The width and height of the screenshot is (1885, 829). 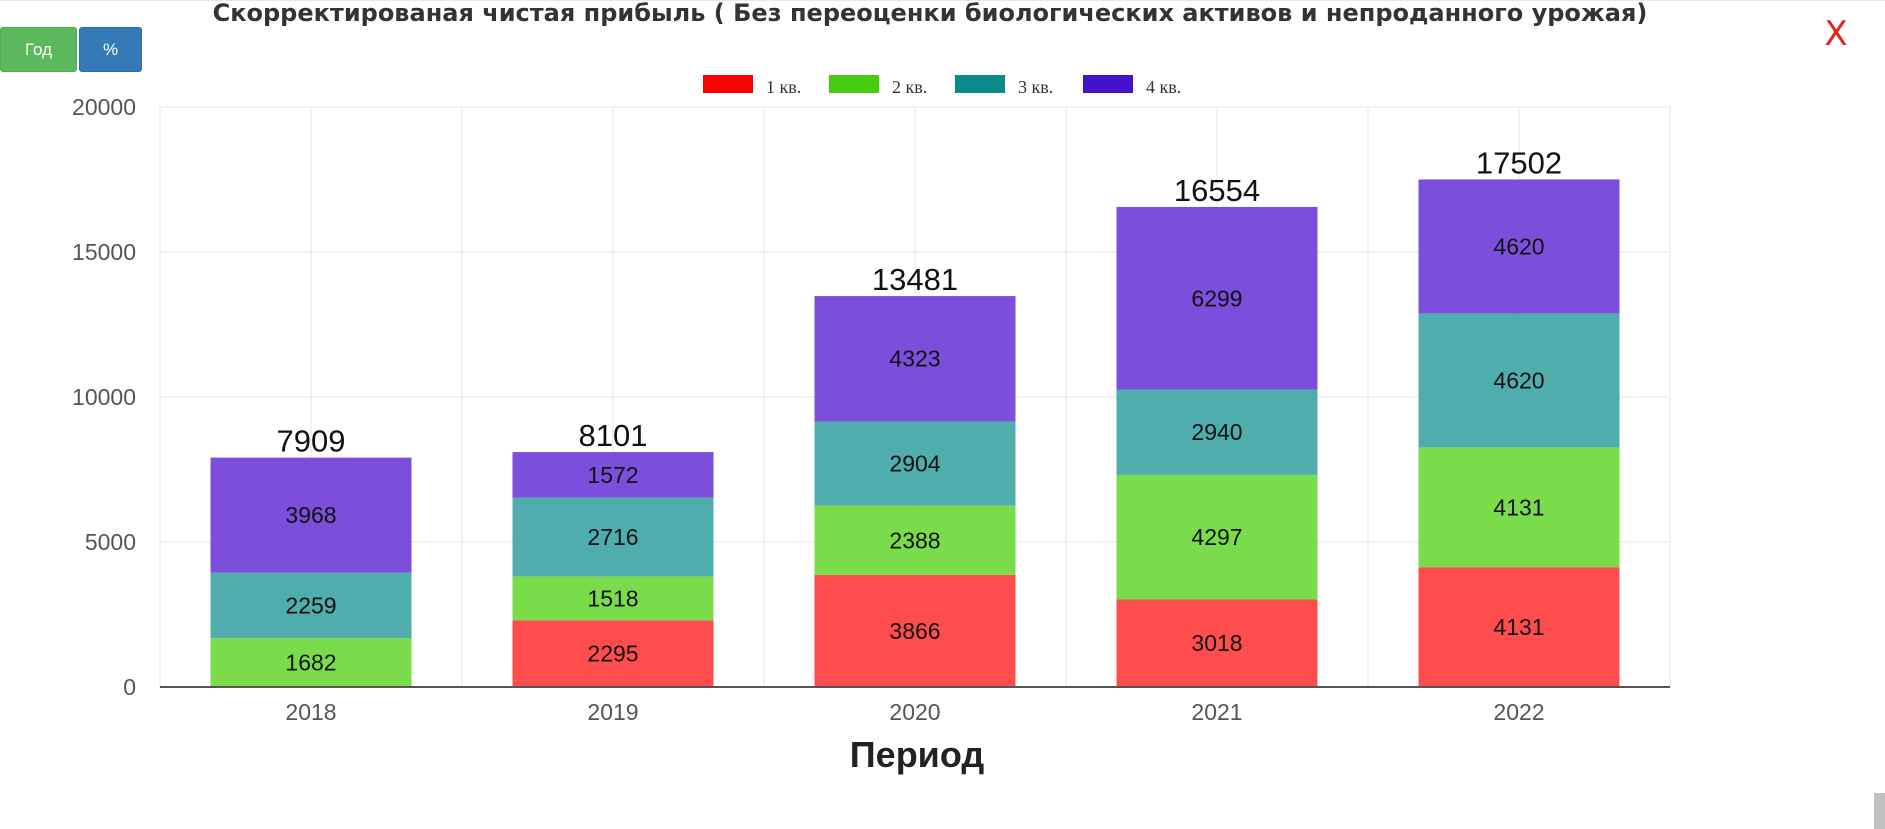 I want to click on data-label: 1518, so click(x=612, y=598).